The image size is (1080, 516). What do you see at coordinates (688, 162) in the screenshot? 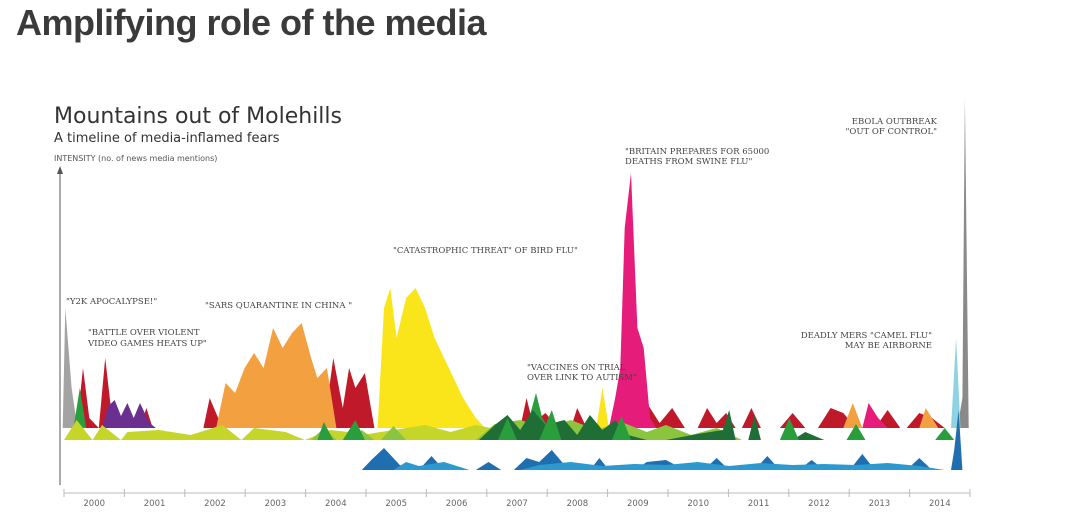
I see `annotation-8: DEATHS FROM SWINE FLU"` at bounding box center [688, 162].